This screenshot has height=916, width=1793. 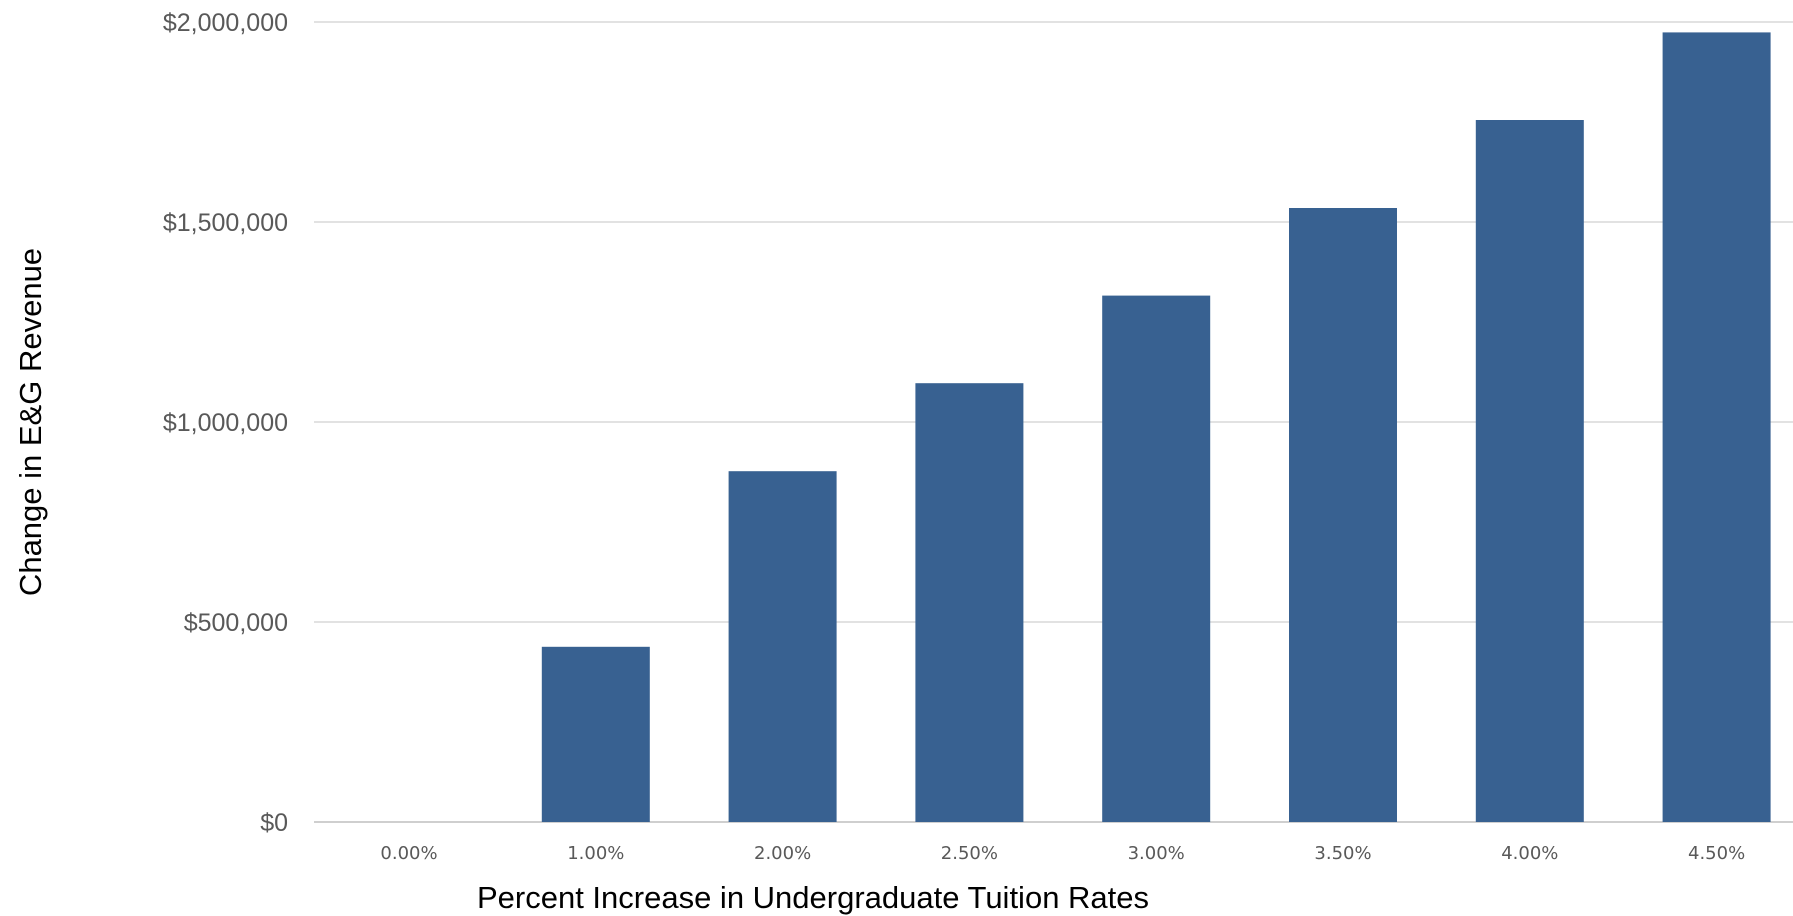 I want to click on x-axis-ticks: 0.00% 1.00% 2.00% 2.50% 3.00% 3.50% 4.00% 4.50%, so click(x=1062, y=853).